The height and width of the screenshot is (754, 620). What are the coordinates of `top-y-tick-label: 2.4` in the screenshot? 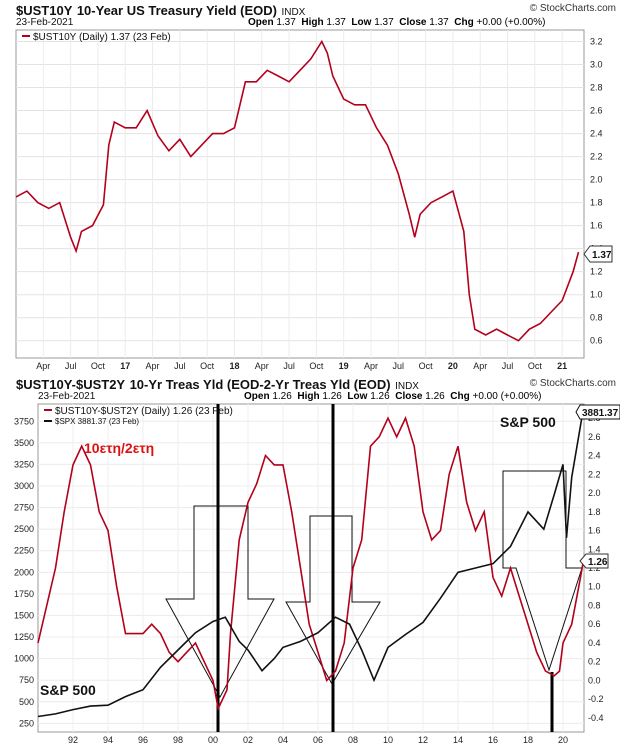 It's located at (596, 134).